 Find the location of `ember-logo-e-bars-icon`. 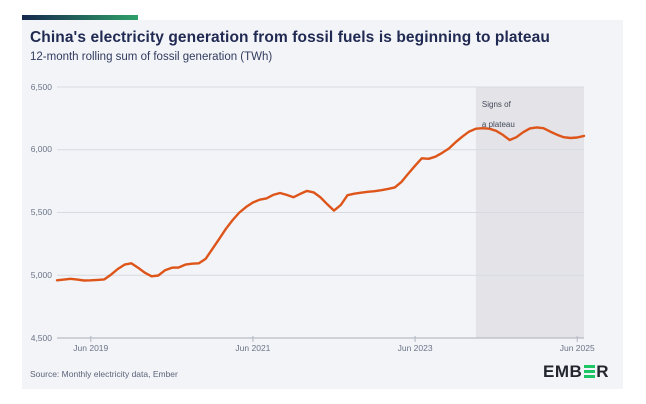

ember-logo-e-bars-icon is located at coordinates (589, 371).